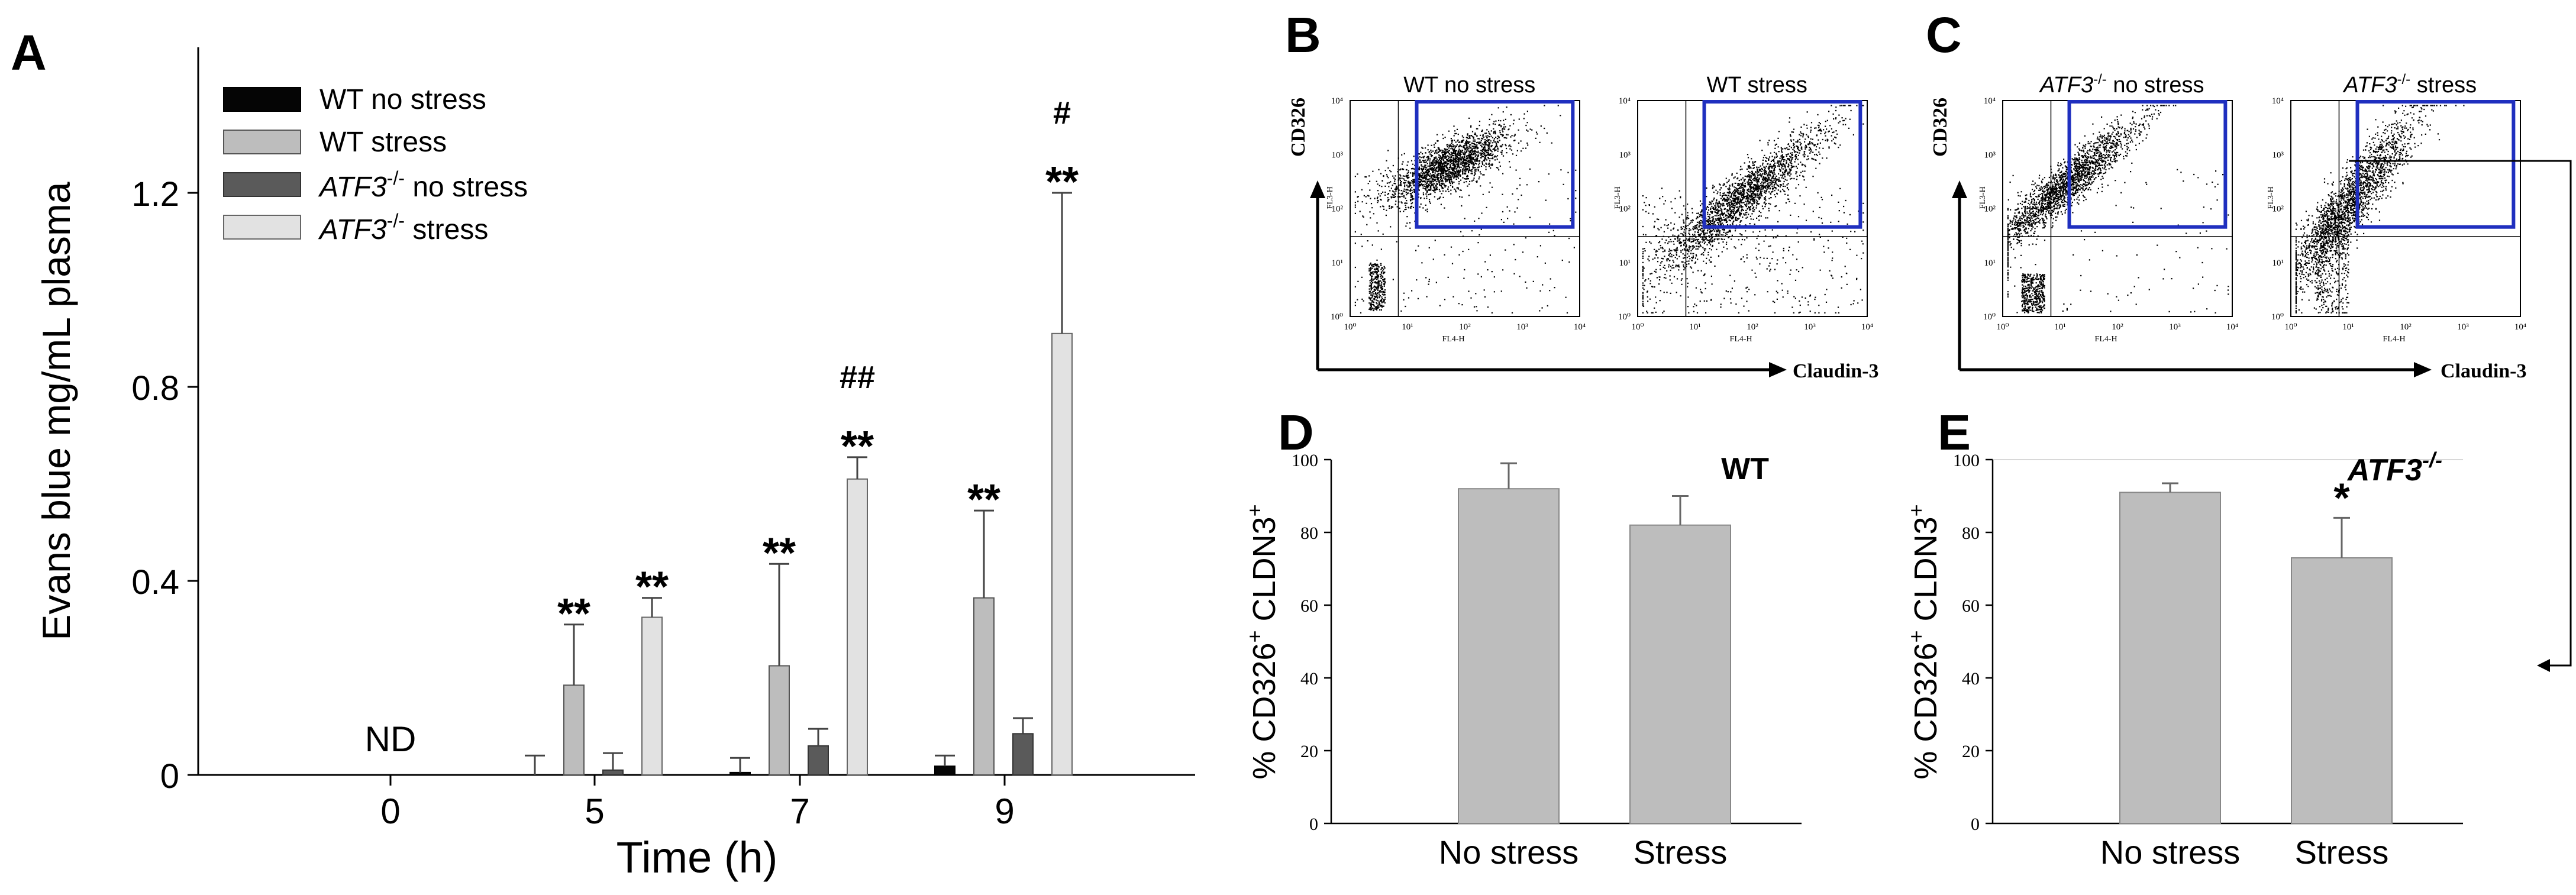  I want to click on chart-a-annotation: #, so click(1062, 113).